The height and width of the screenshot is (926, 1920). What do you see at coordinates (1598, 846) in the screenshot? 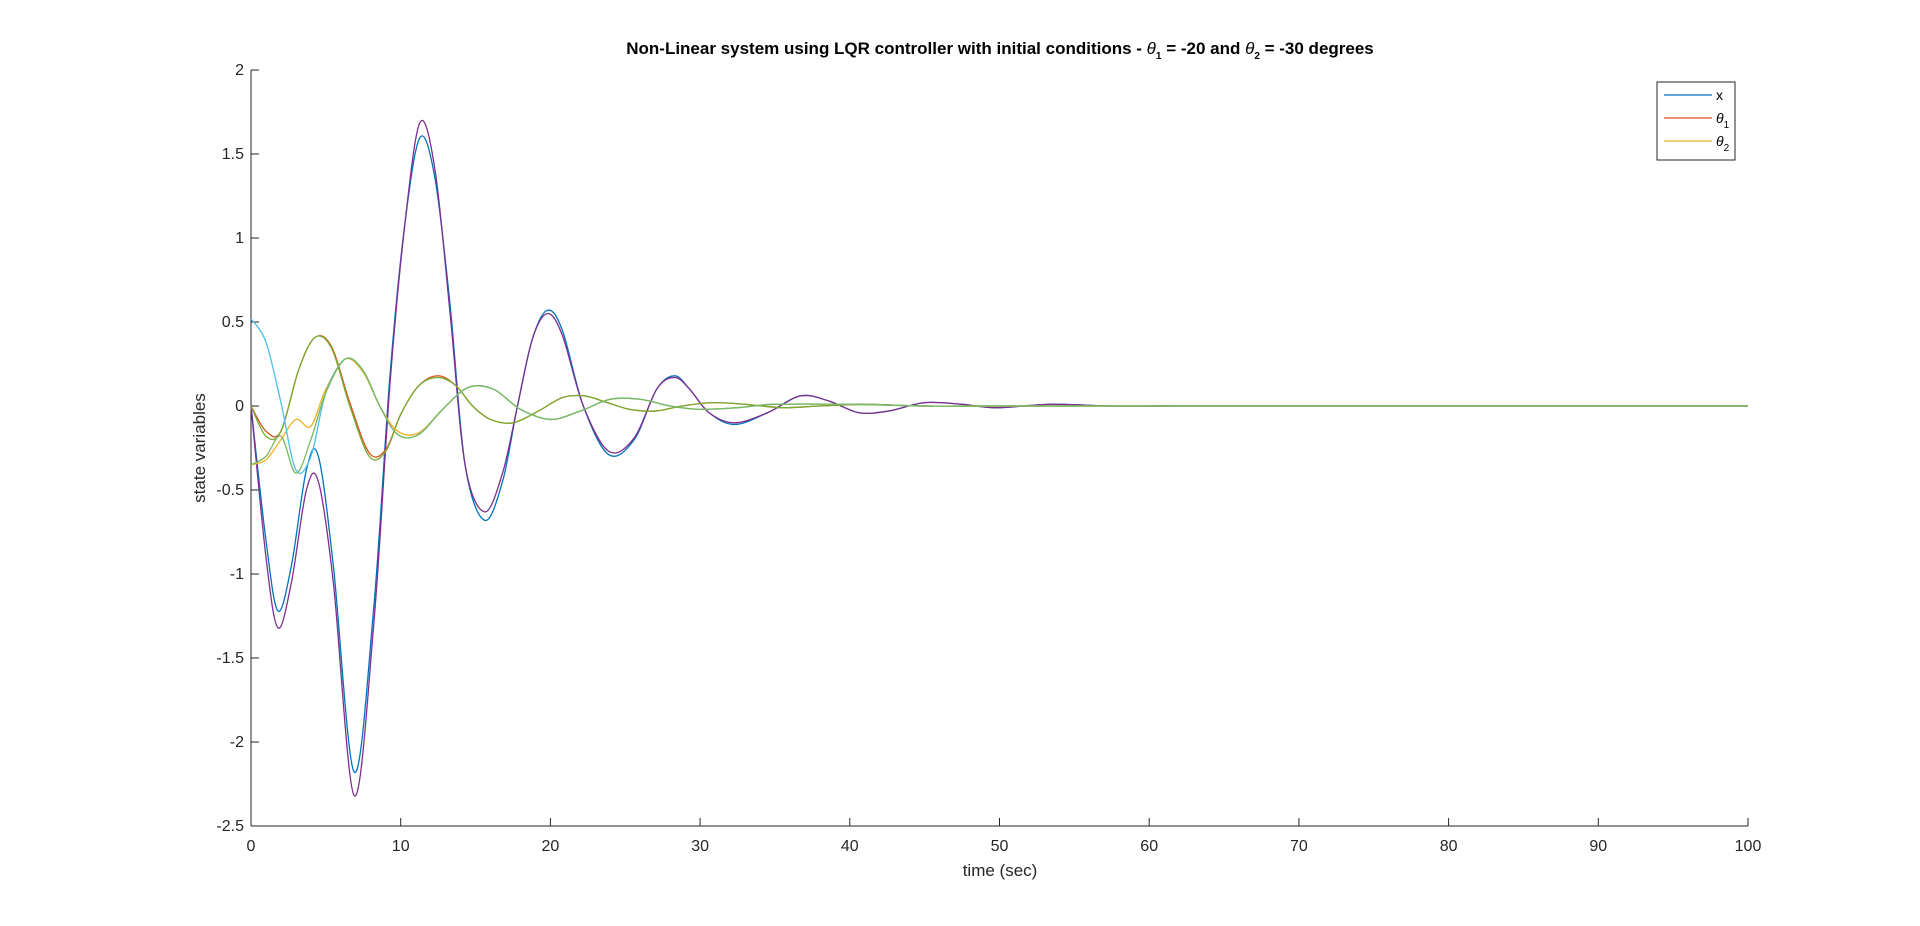
I see `x-tick-label: 90` at bounding box center [1598, 846].